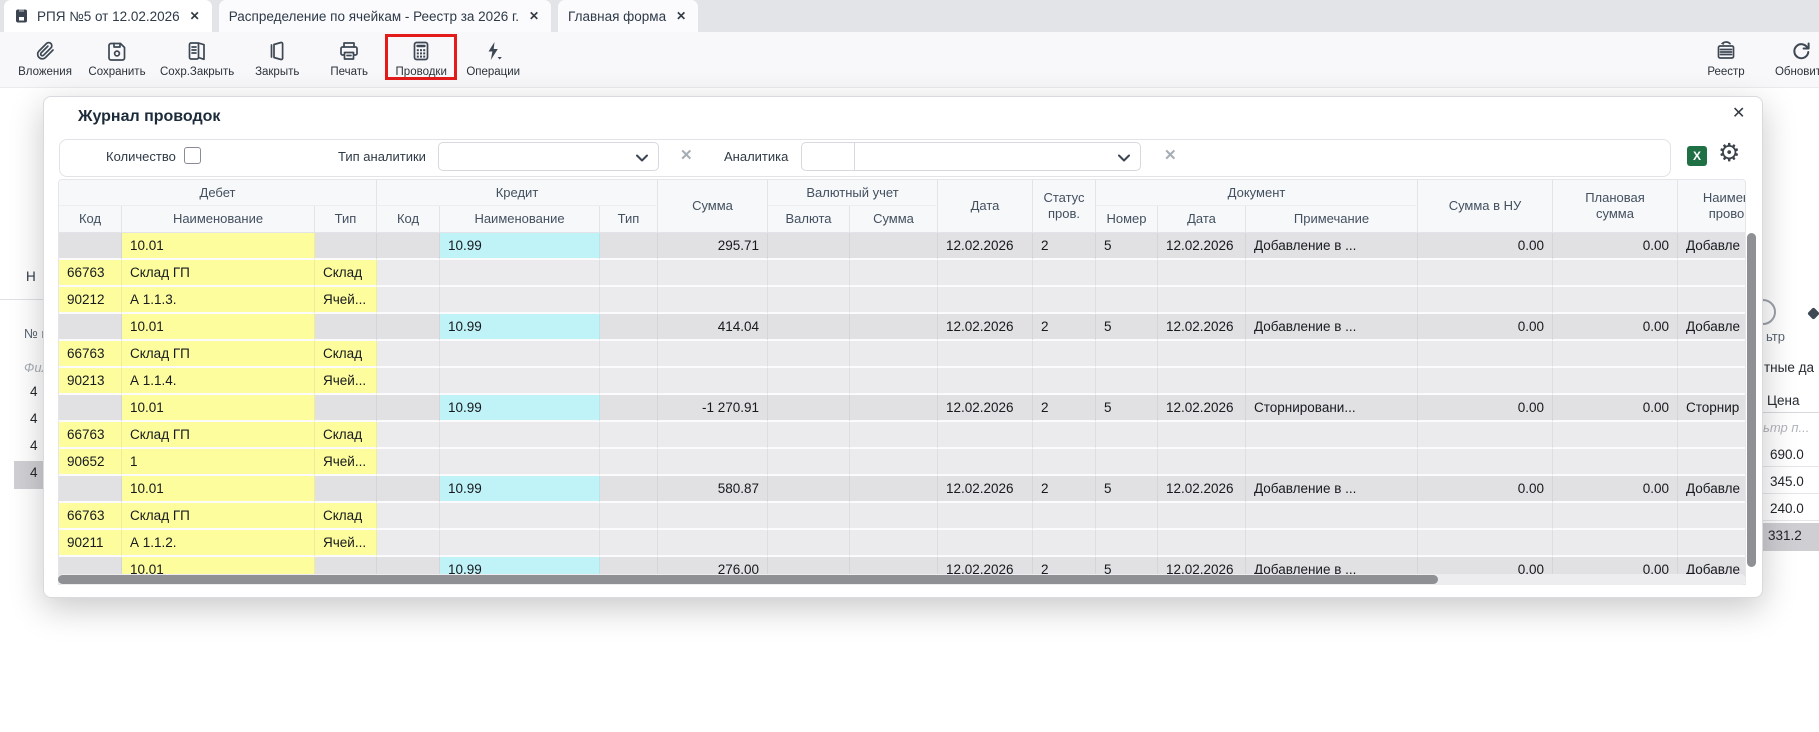 The height and width of the screenshot is (732, 1819). What do you see at coordinates (1729, 153) in the screenshot?
I see `gear-icon: ⚙` at bounding box center [1729, 153].